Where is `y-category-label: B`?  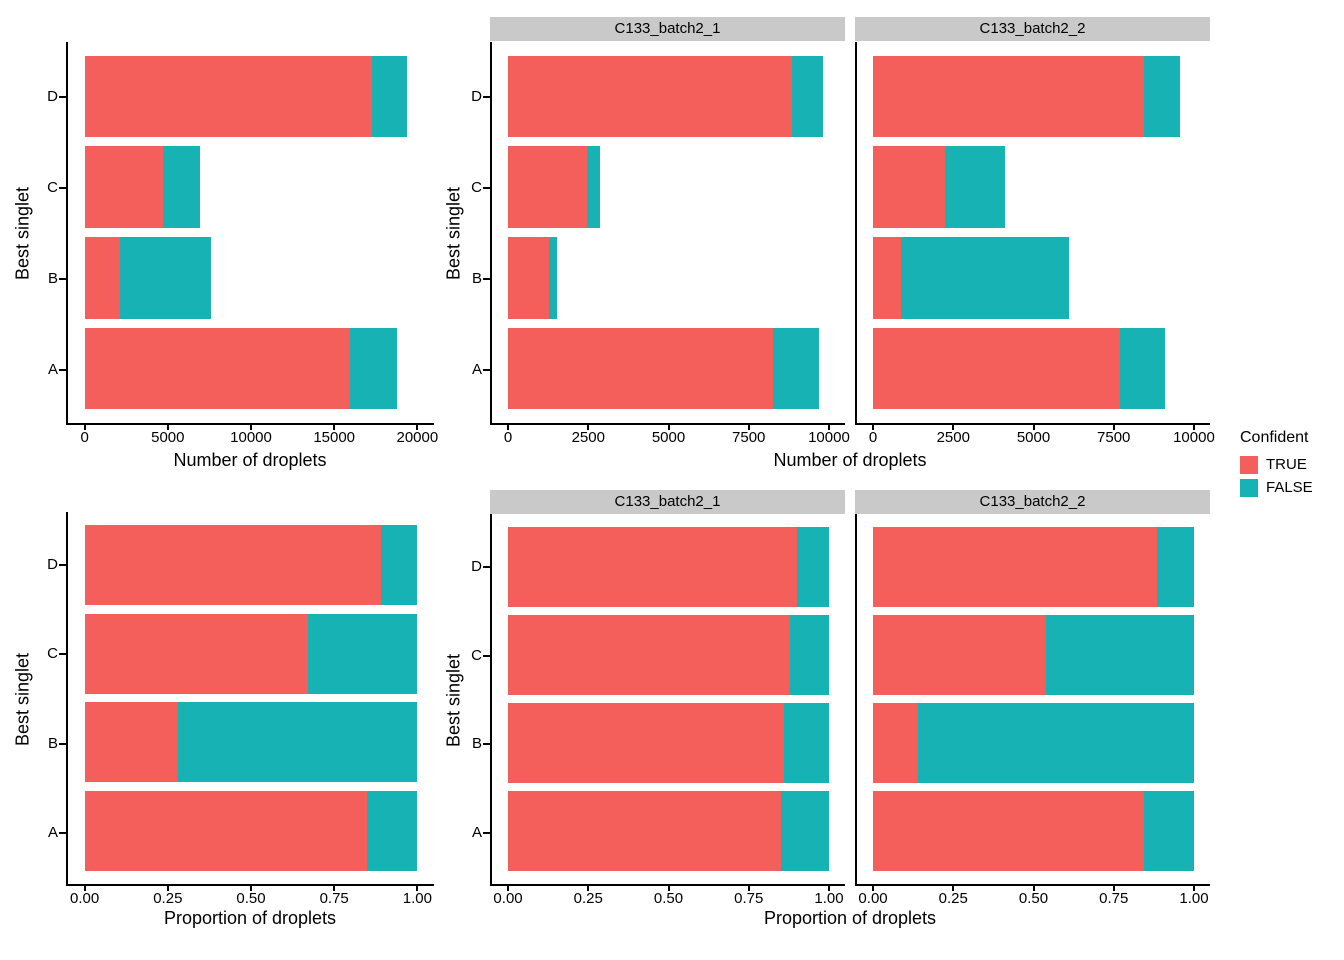 y-category-label: B is located at coordinates (476, 279).